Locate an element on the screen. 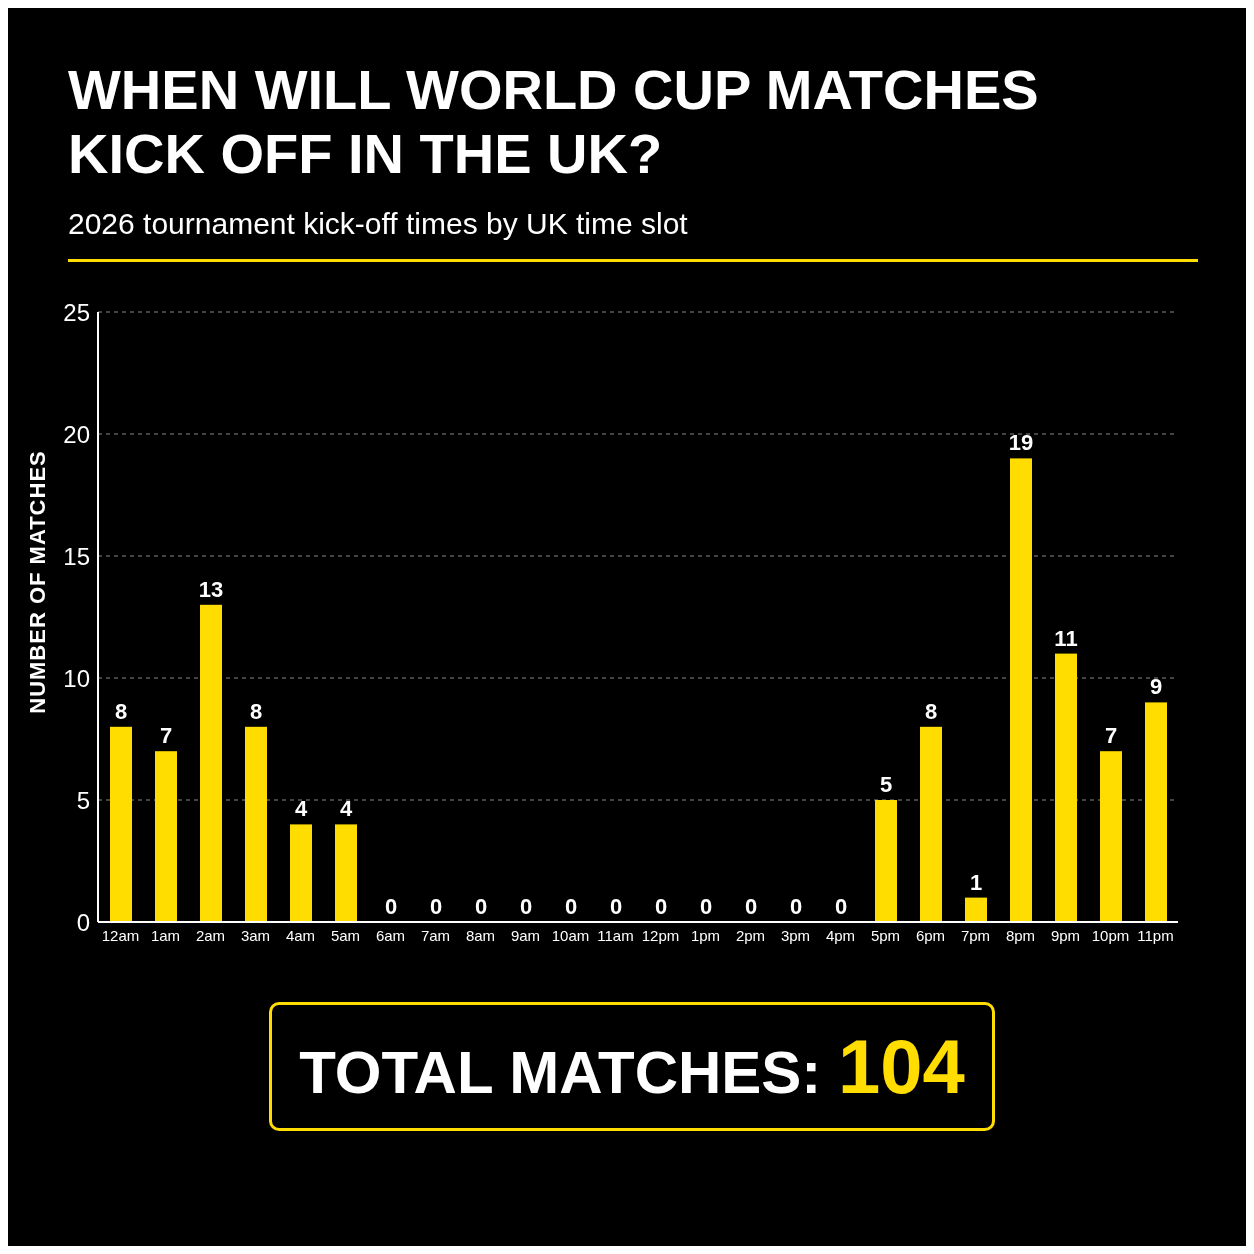 The image size is (1254, 1254). chart-subtitle: 2026 tournament kick-off times by UK time slot is located at coordinates (378, 223).